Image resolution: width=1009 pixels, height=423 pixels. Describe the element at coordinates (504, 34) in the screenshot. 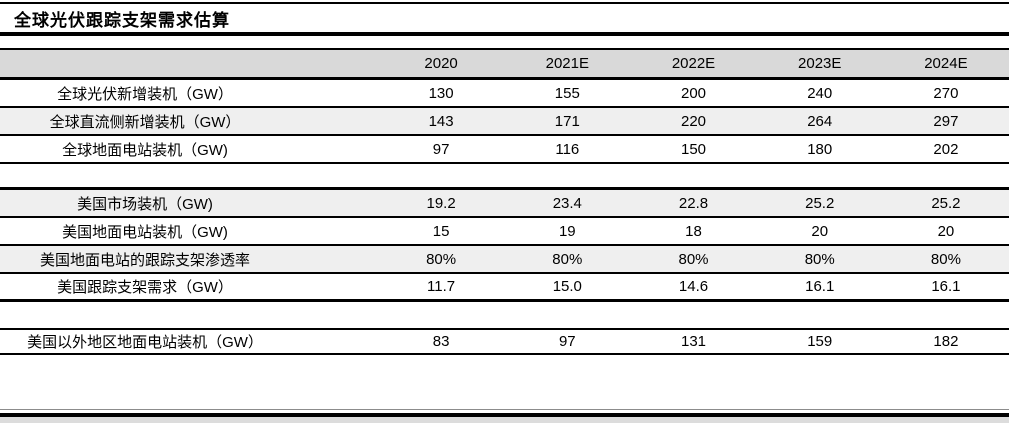

I see `title-underline-rule` at that location.